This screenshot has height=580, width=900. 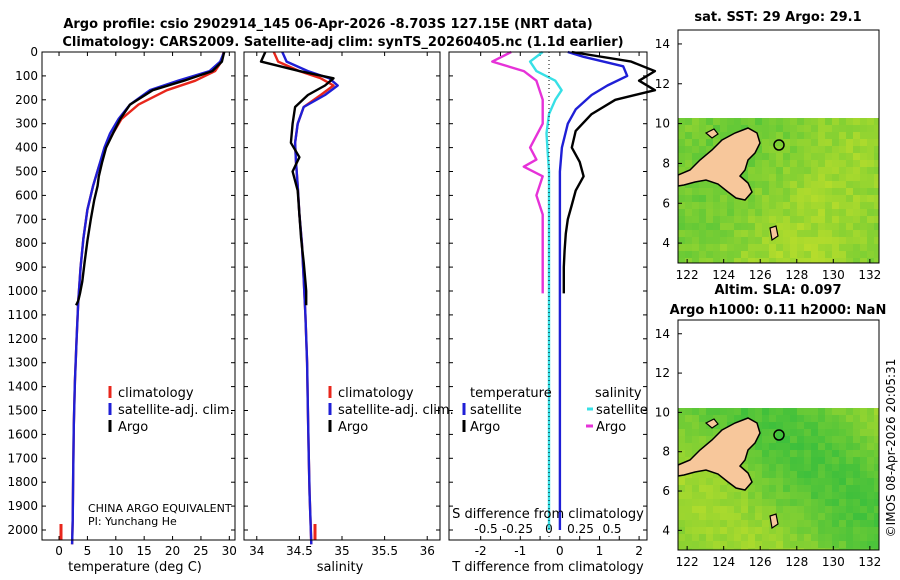 I want to click on sst-map-nodata, so click(x=778, y=74).